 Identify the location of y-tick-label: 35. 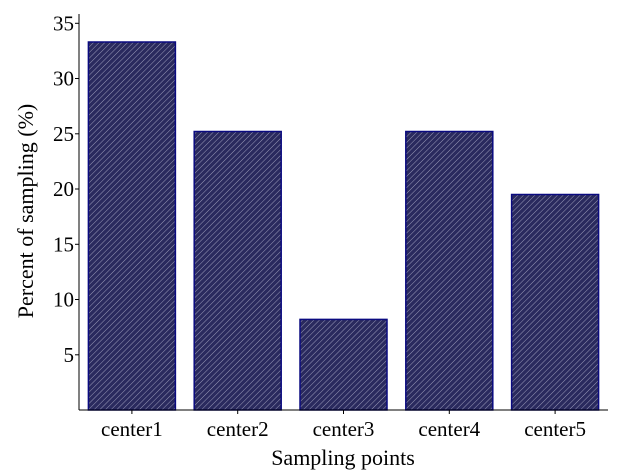
(63, 23).